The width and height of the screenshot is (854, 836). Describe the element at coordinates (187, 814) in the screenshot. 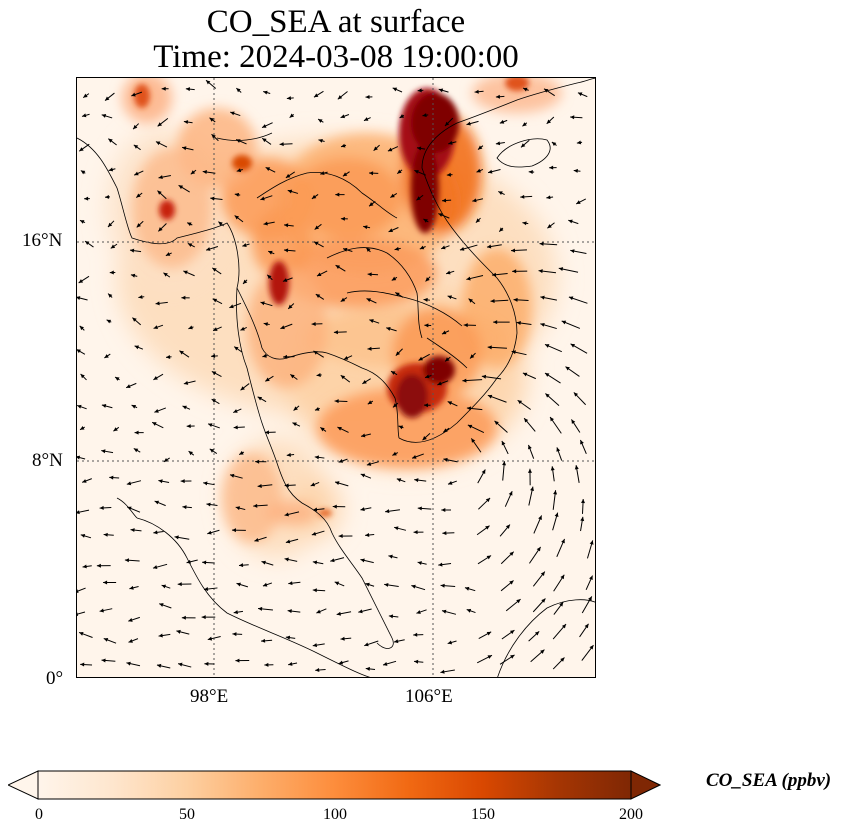

I see `colorbar-tick-50: 50` at that location.